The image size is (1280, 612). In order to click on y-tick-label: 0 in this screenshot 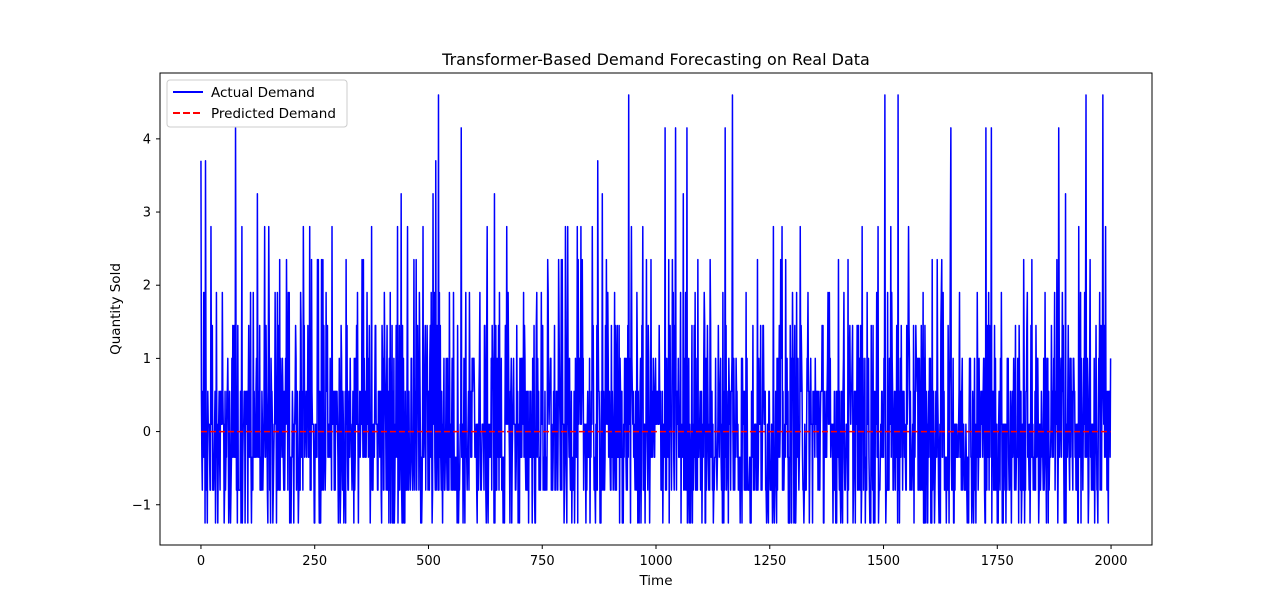, I will do `click(147, 432)`.